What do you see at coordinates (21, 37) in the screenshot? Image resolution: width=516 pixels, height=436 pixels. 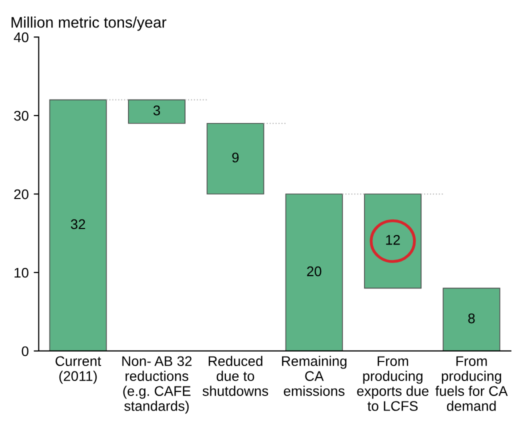 I see `y-tick-label: 40` at bounding box center [21, 37].